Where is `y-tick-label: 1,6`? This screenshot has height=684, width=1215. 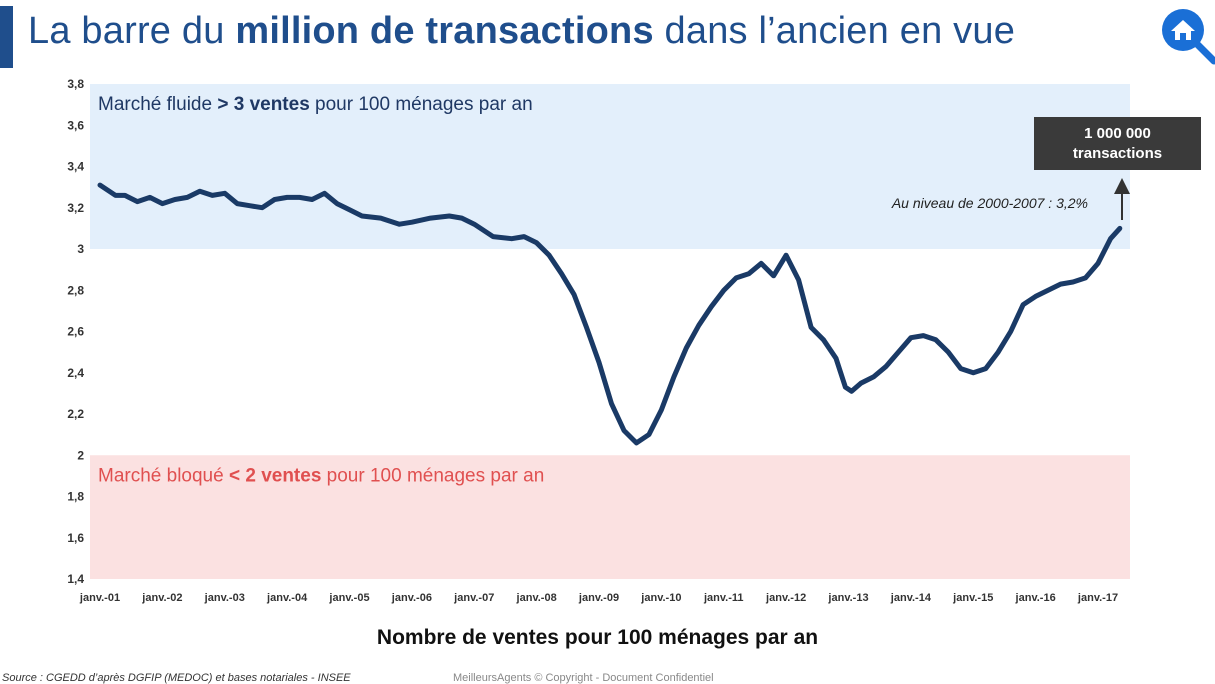
y-tick-label: 1,6 is located at coordinates (75, 538).